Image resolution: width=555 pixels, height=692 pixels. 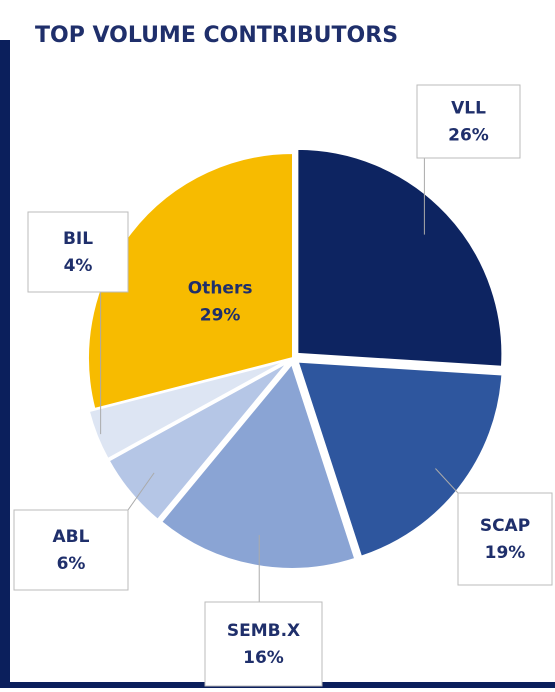 I want to click on slice-value-label: 19%, so click(x=505, y=553).